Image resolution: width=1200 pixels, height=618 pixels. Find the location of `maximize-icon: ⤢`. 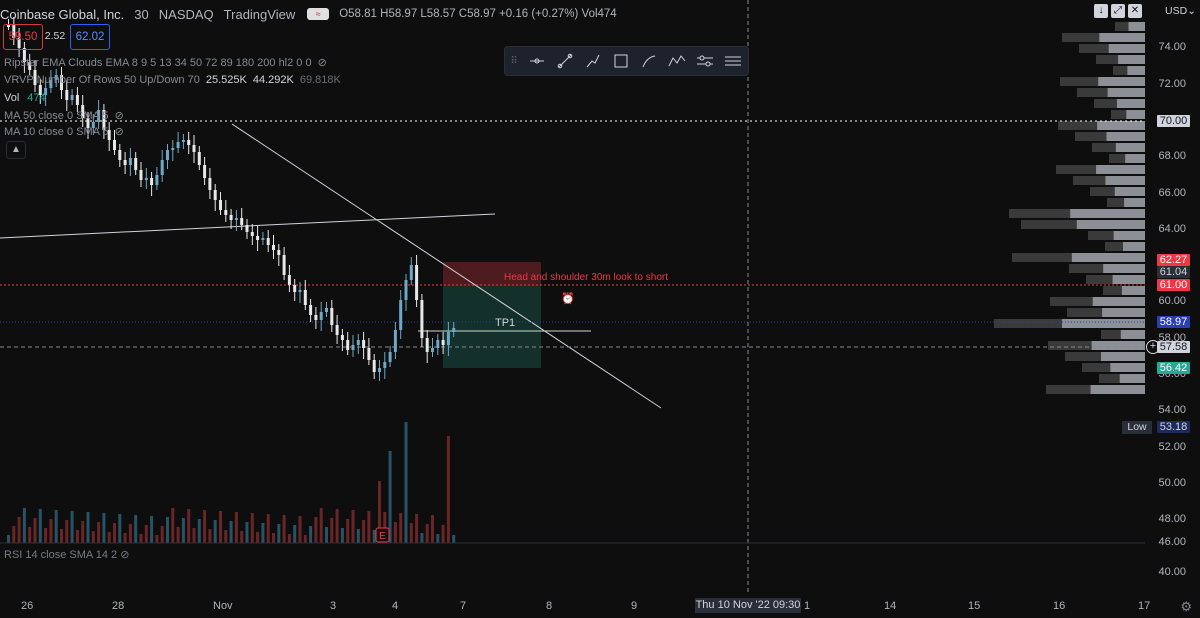

maximize-icon: ⤢ is located at coordinates (1118, 11).